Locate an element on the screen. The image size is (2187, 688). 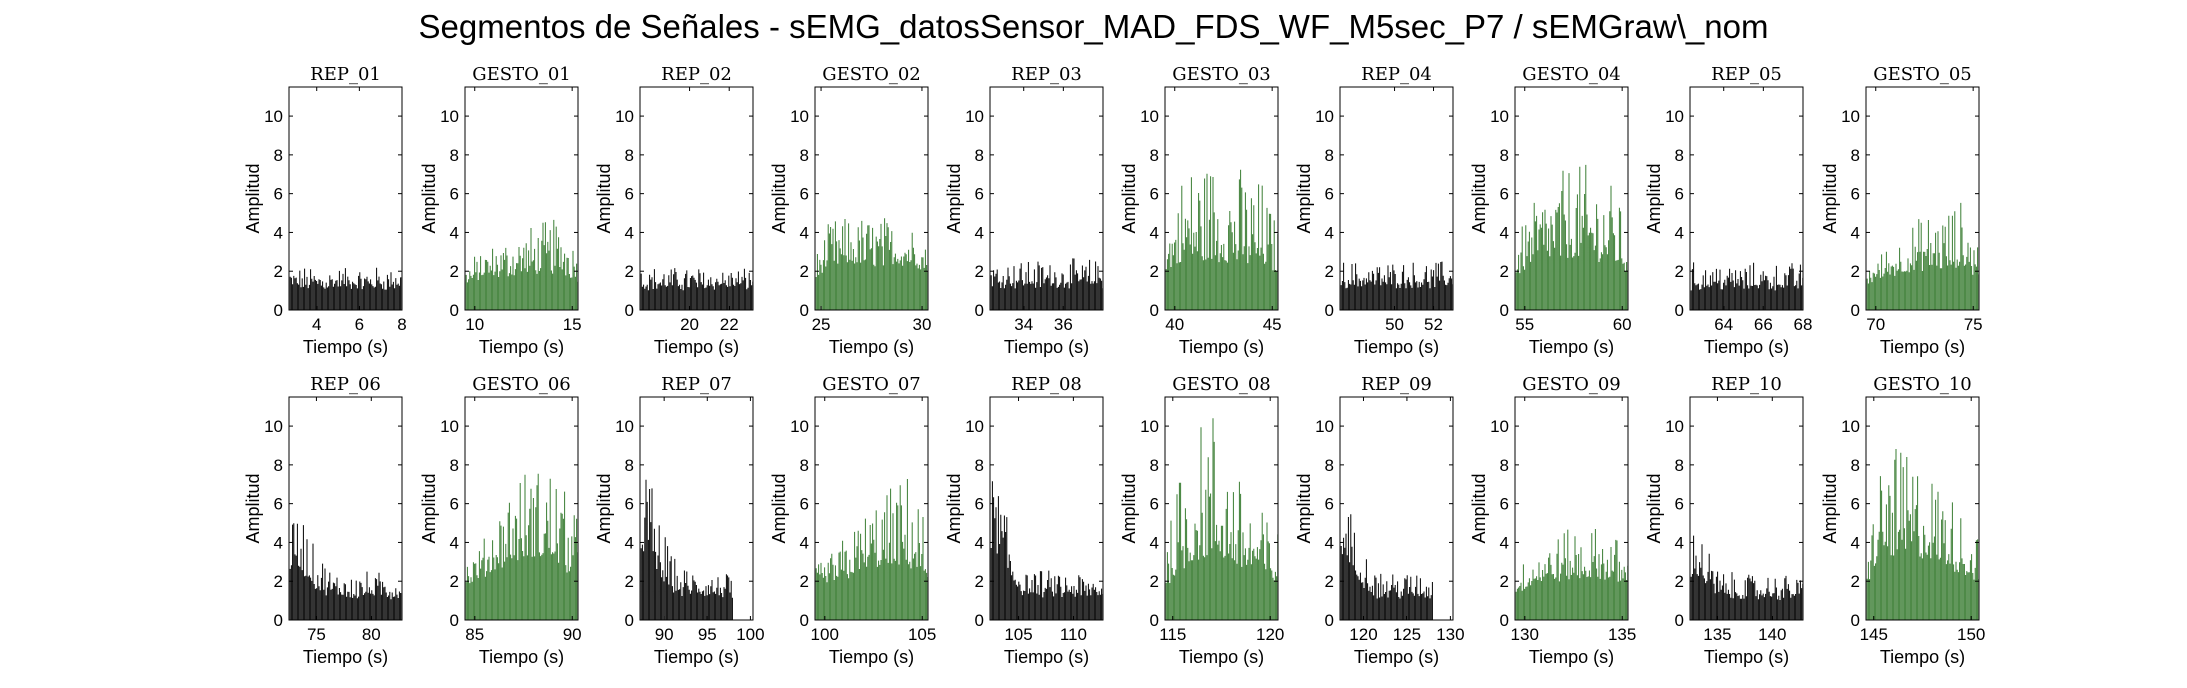
subplot-rep-01: 0 2 4 6 8 10 4 6 8 REP_01 Tiempo (s) Amplitud is located at coordinates (325, 210).